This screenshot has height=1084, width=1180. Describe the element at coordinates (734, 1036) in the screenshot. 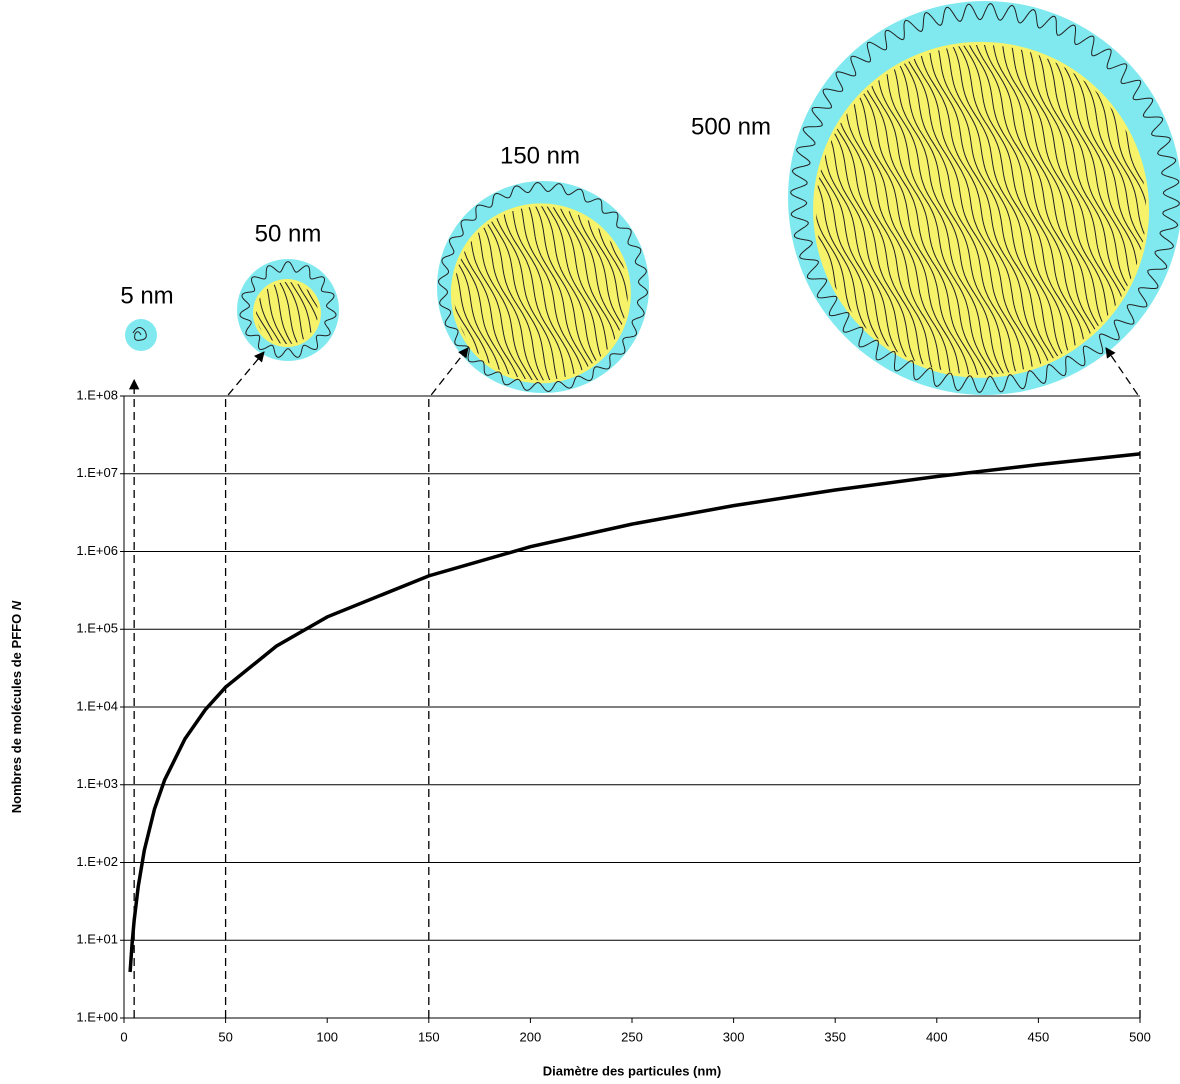

I see `x-tick-label: 300` at that location.